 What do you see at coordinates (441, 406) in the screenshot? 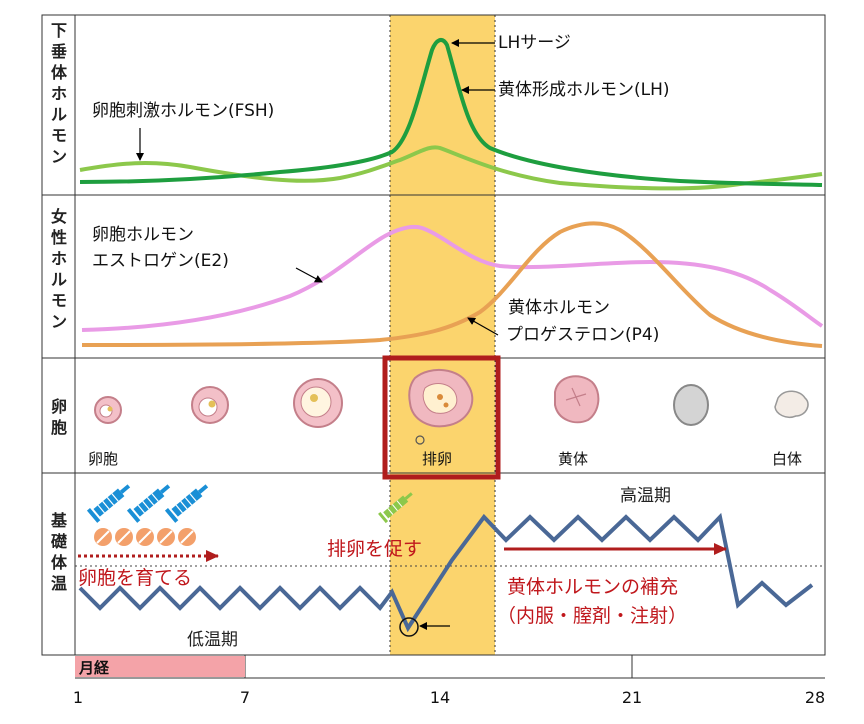
I see `ovulation-follicle-image` at bounding box center [441, 406].